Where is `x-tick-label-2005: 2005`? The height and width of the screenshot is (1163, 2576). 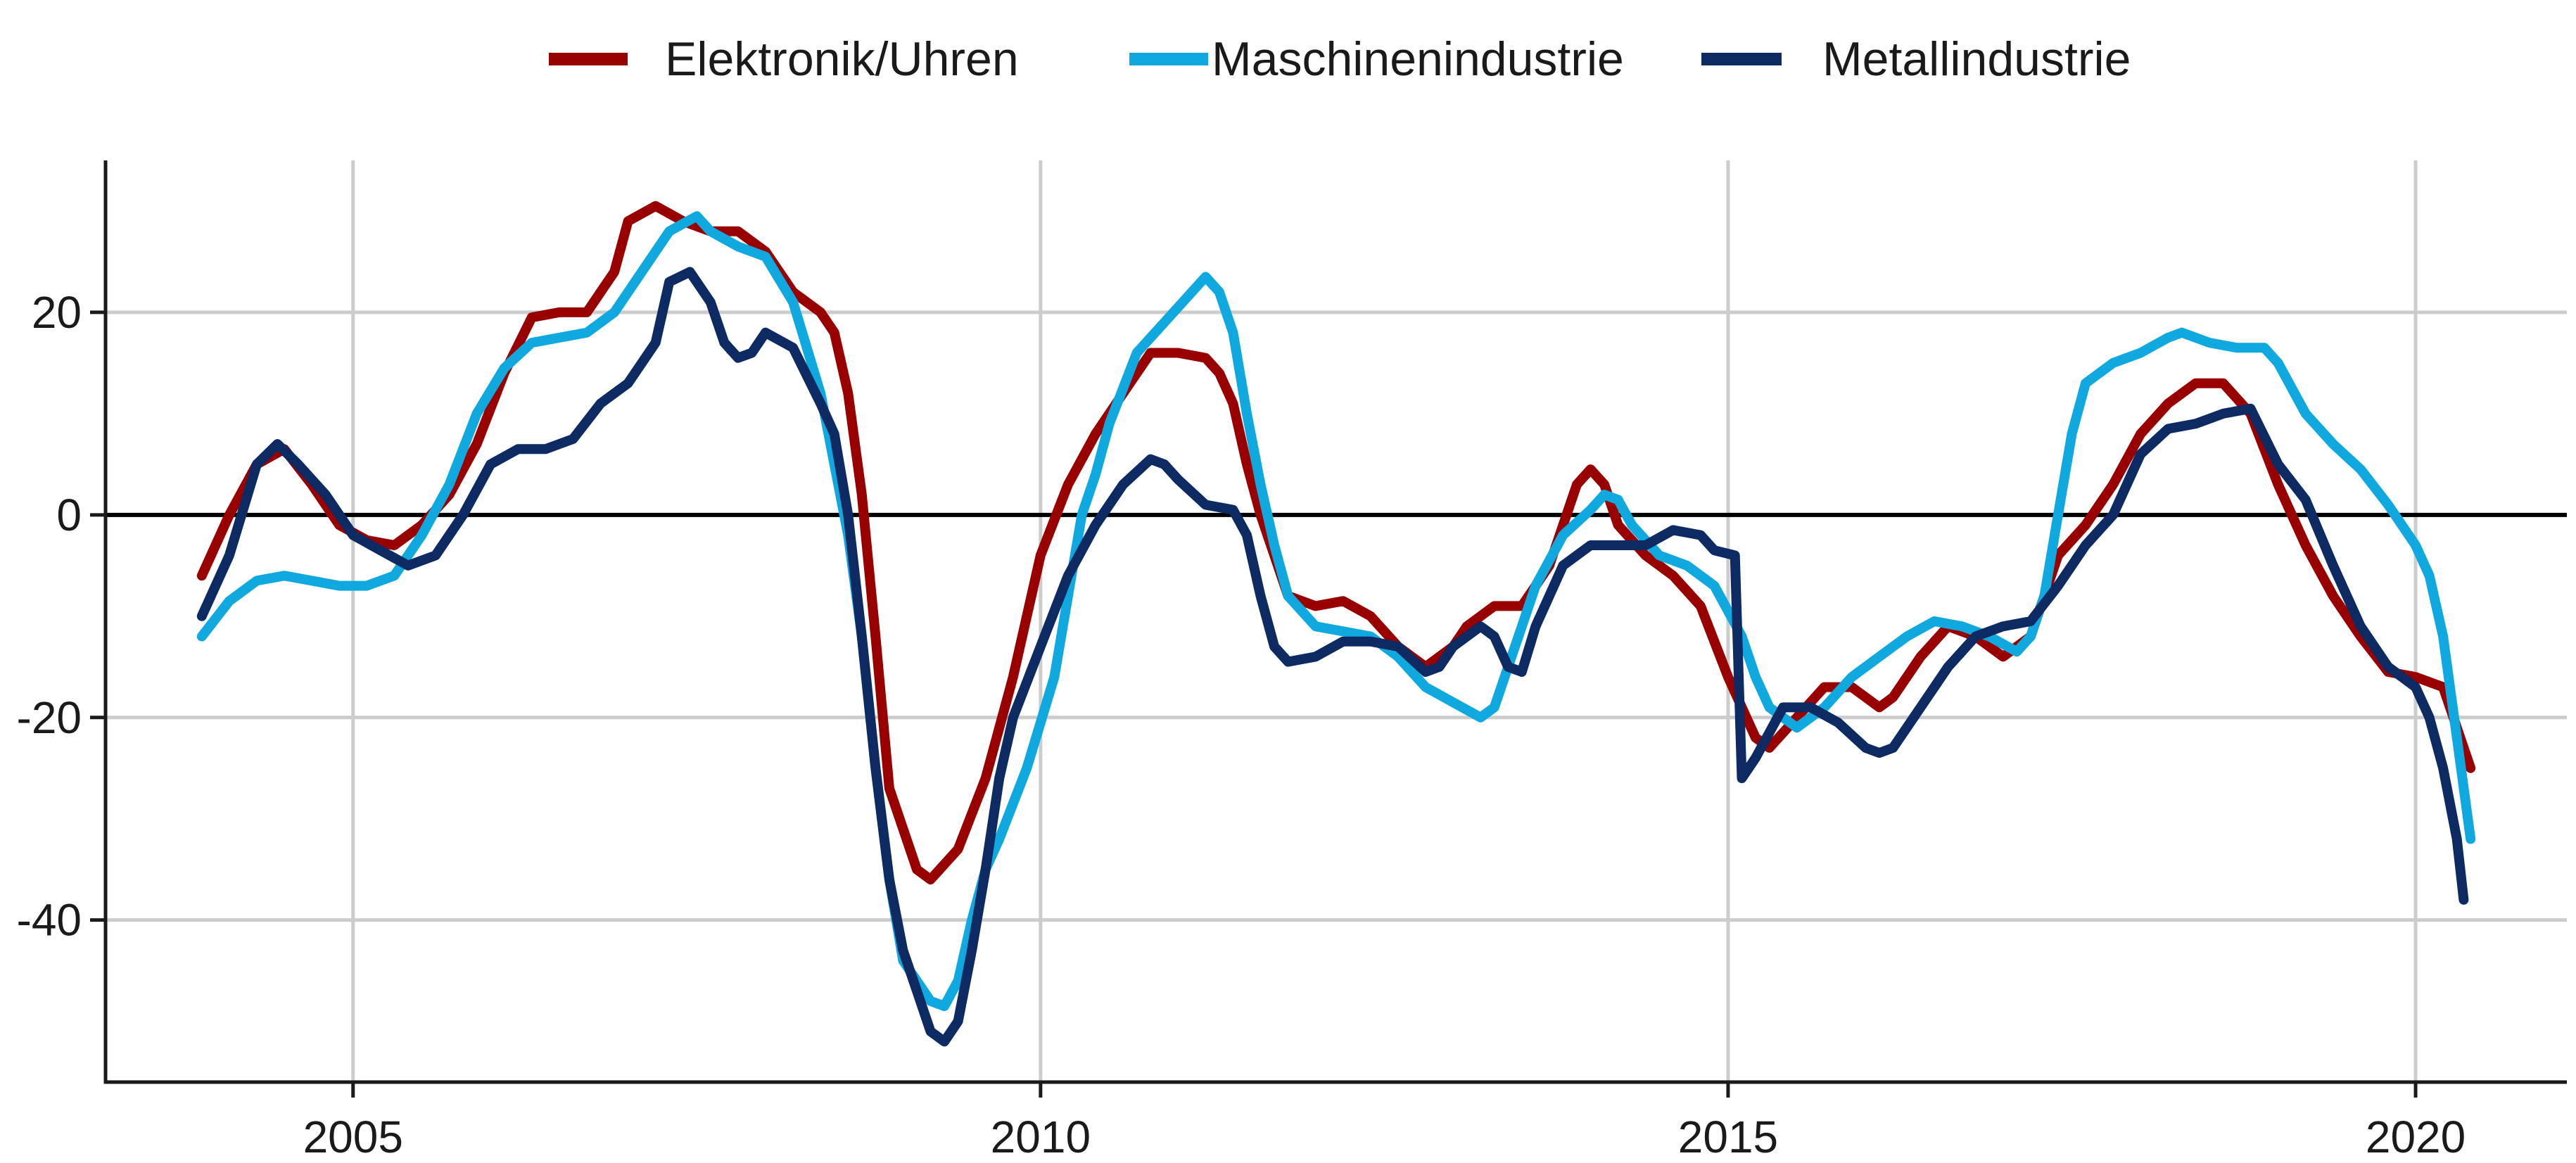
x-tick-label-2005: 2005 is located at coordinates (353, 1137).